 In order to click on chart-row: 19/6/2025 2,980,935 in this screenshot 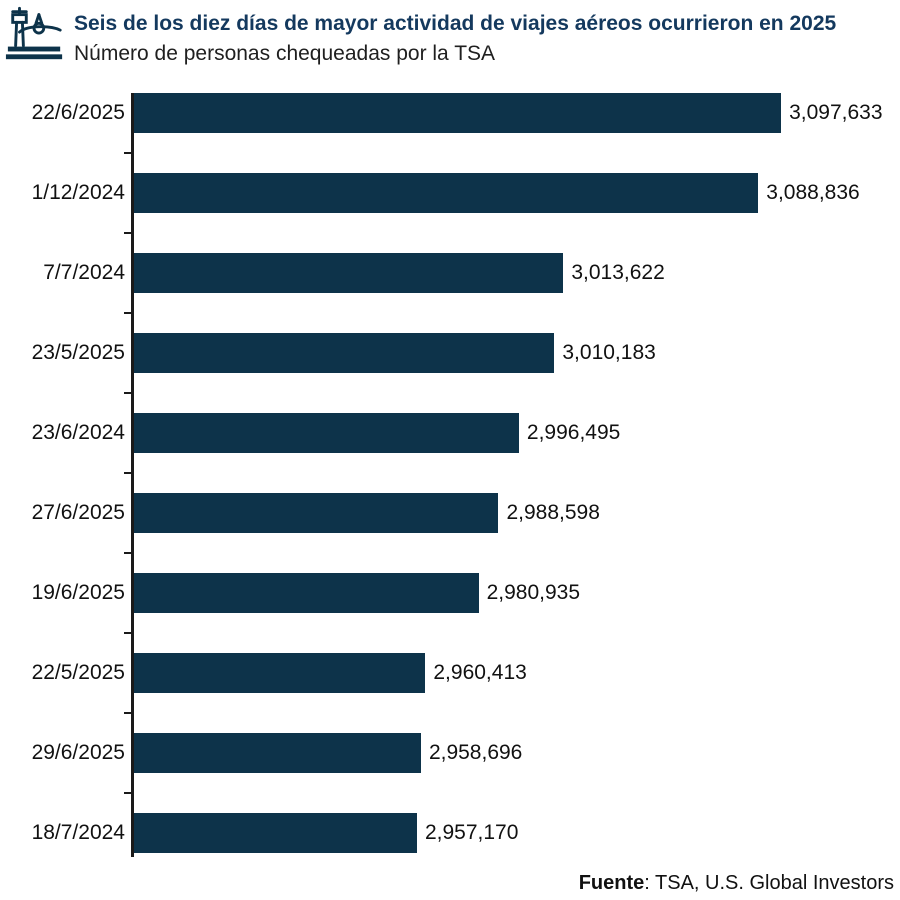, I will do `click(450, 613)`.